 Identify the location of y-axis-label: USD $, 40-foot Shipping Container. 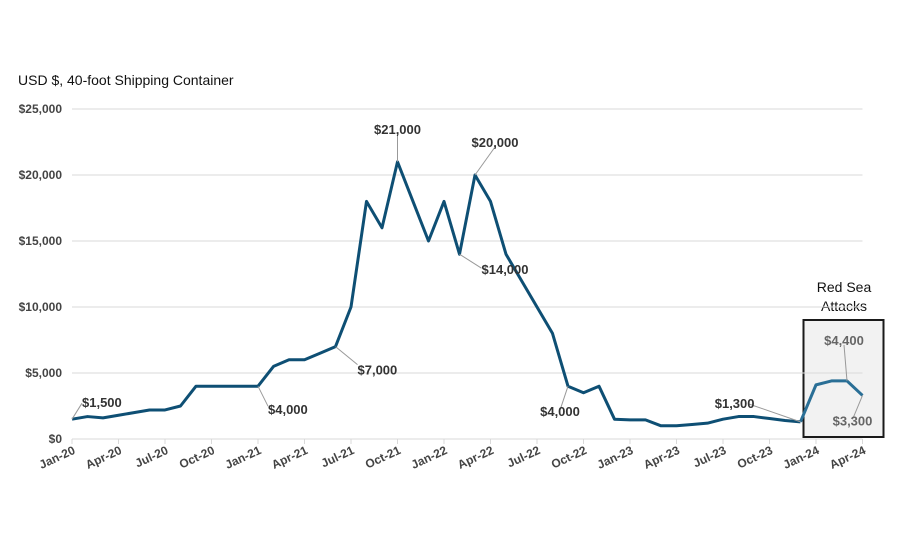
(126, 80).